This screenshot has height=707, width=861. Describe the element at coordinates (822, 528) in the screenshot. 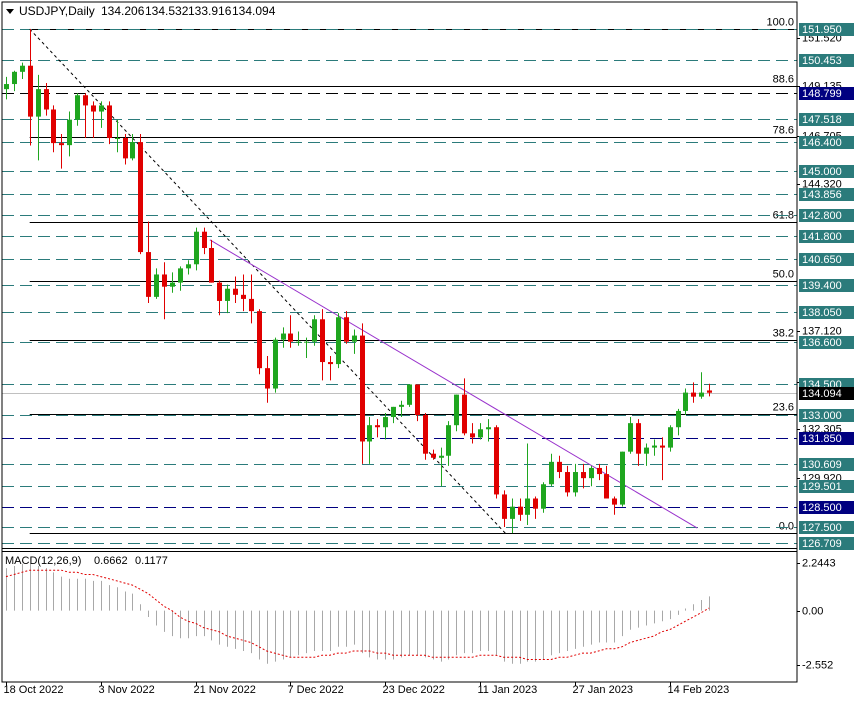

I see `level-price-label: 127.500` at that location.